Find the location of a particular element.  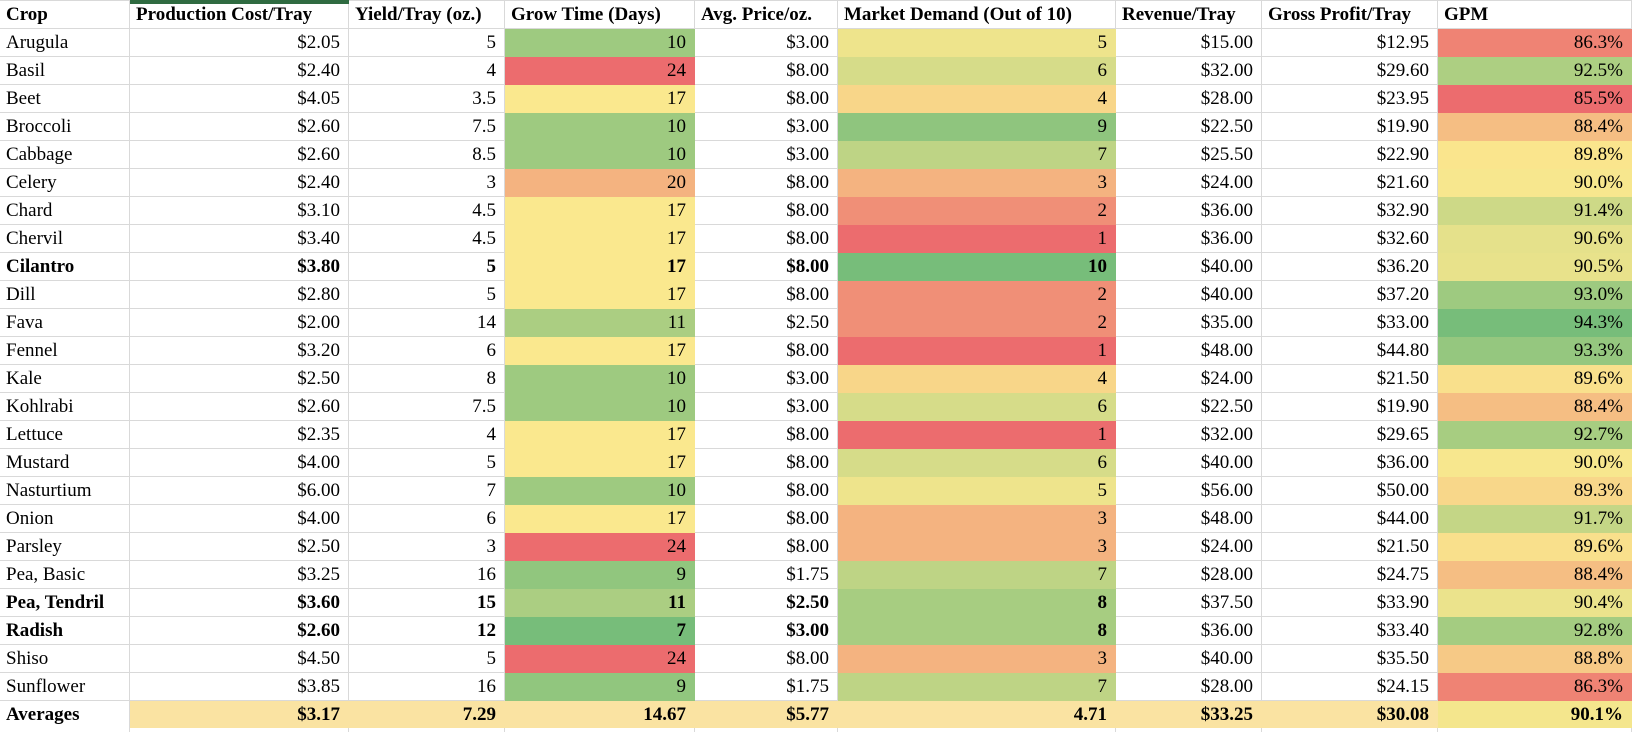

cell-yield: 7.5 is located at coordinates (427, 407).